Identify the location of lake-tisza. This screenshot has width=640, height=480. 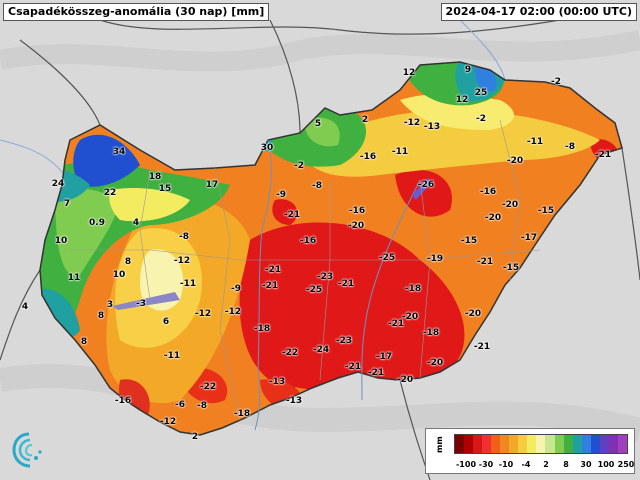
(422, 189).